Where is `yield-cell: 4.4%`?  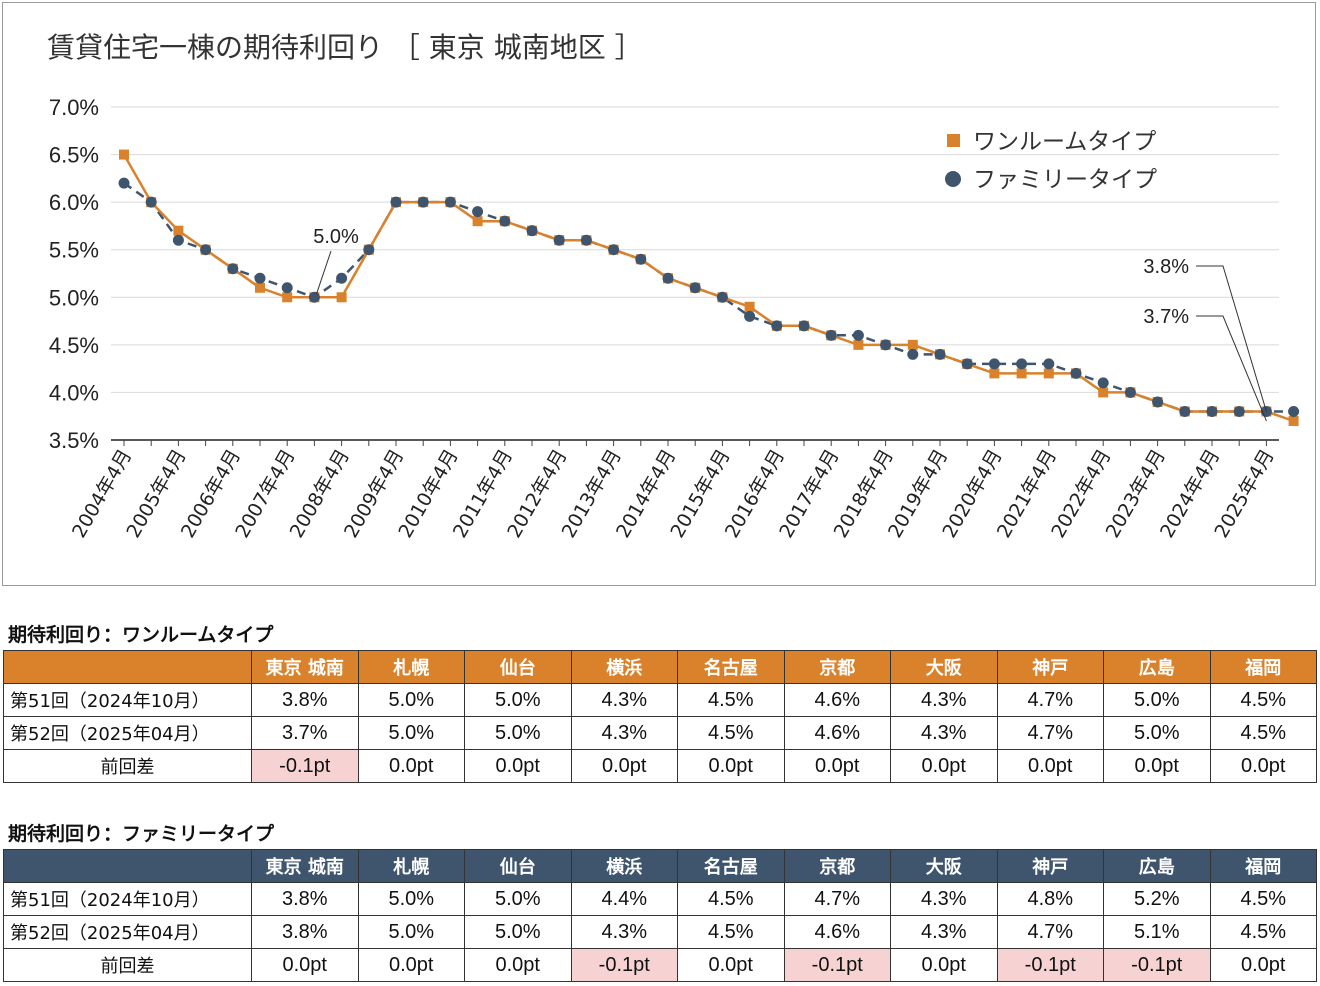
yield-cell: 4.4% is located at coordinates (624, 899).